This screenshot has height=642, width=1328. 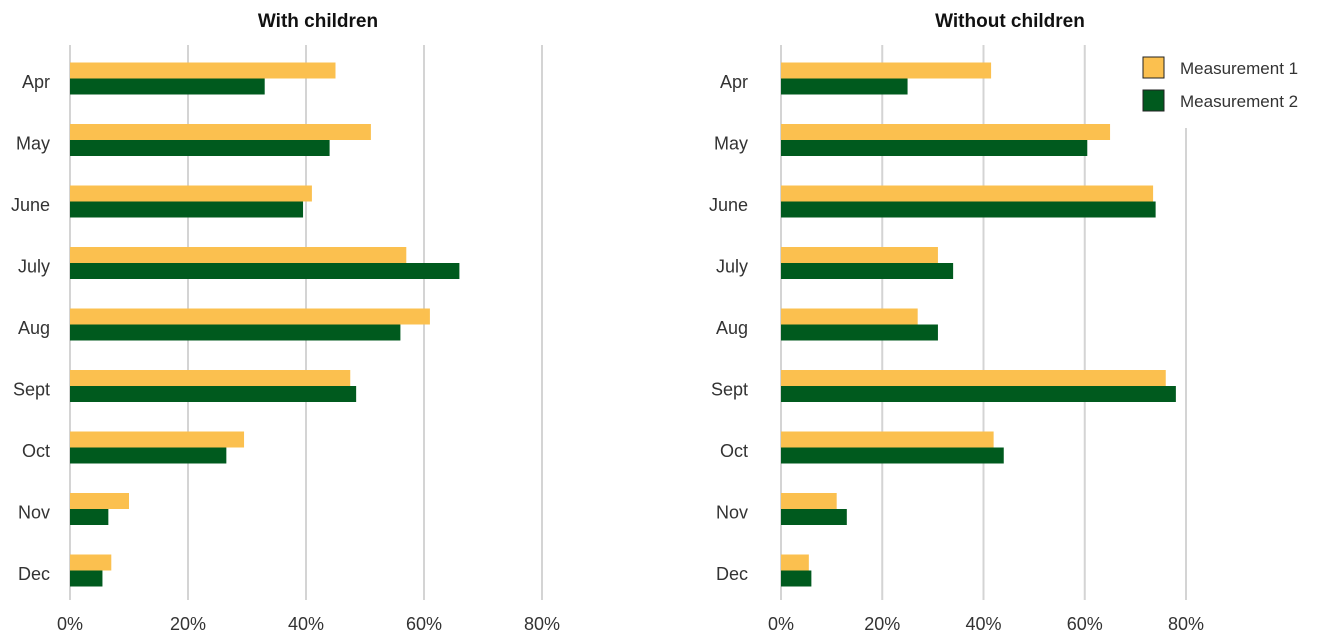 What do you see at coordinates (1239, 101) in the screenshot?
I see `legend-label: Measurement 2` at bounding box center [1239, 101].